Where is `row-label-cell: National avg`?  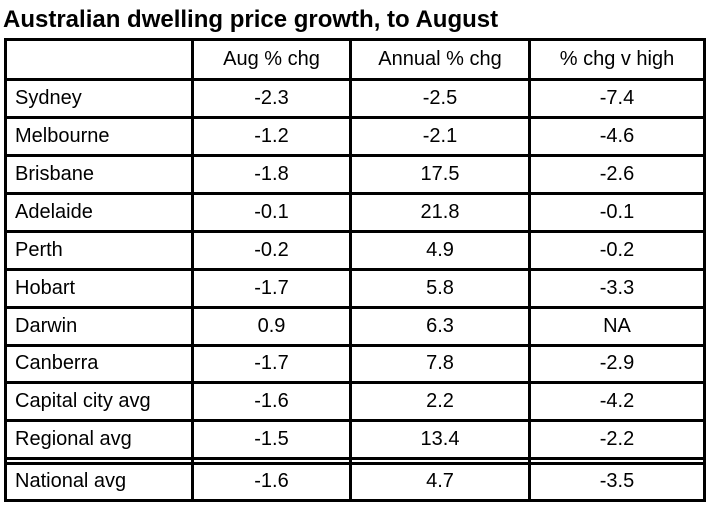
row-label-cell: National avg is located at coordinates (99, 482).